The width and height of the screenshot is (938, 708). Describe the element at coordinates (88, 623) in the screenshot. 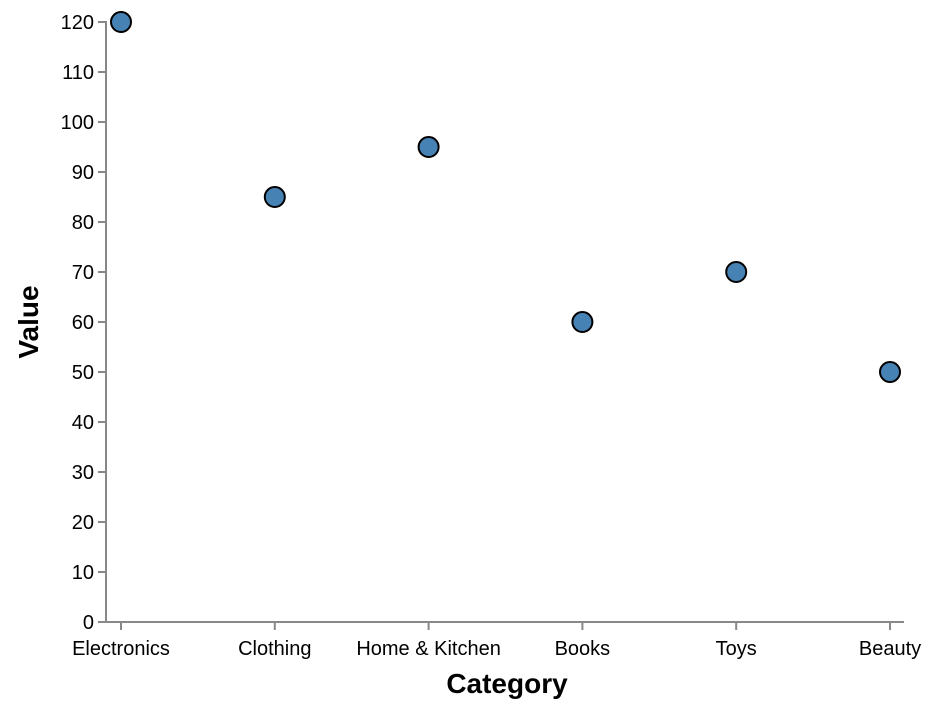

I see `y-tick-label: 0` at that location.